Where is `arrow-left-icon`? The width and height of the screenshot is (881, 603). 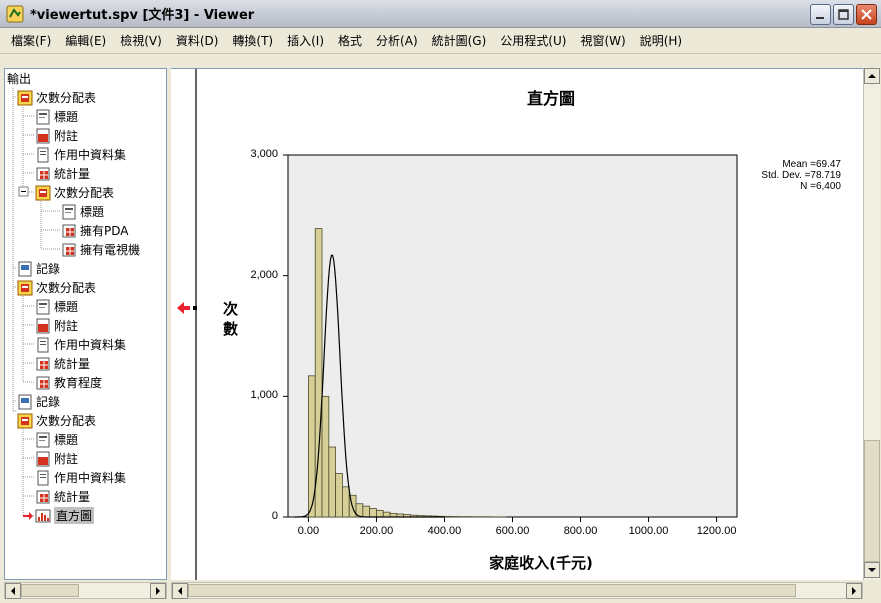
arrow-left-icon is located at coordinates (180, 591).